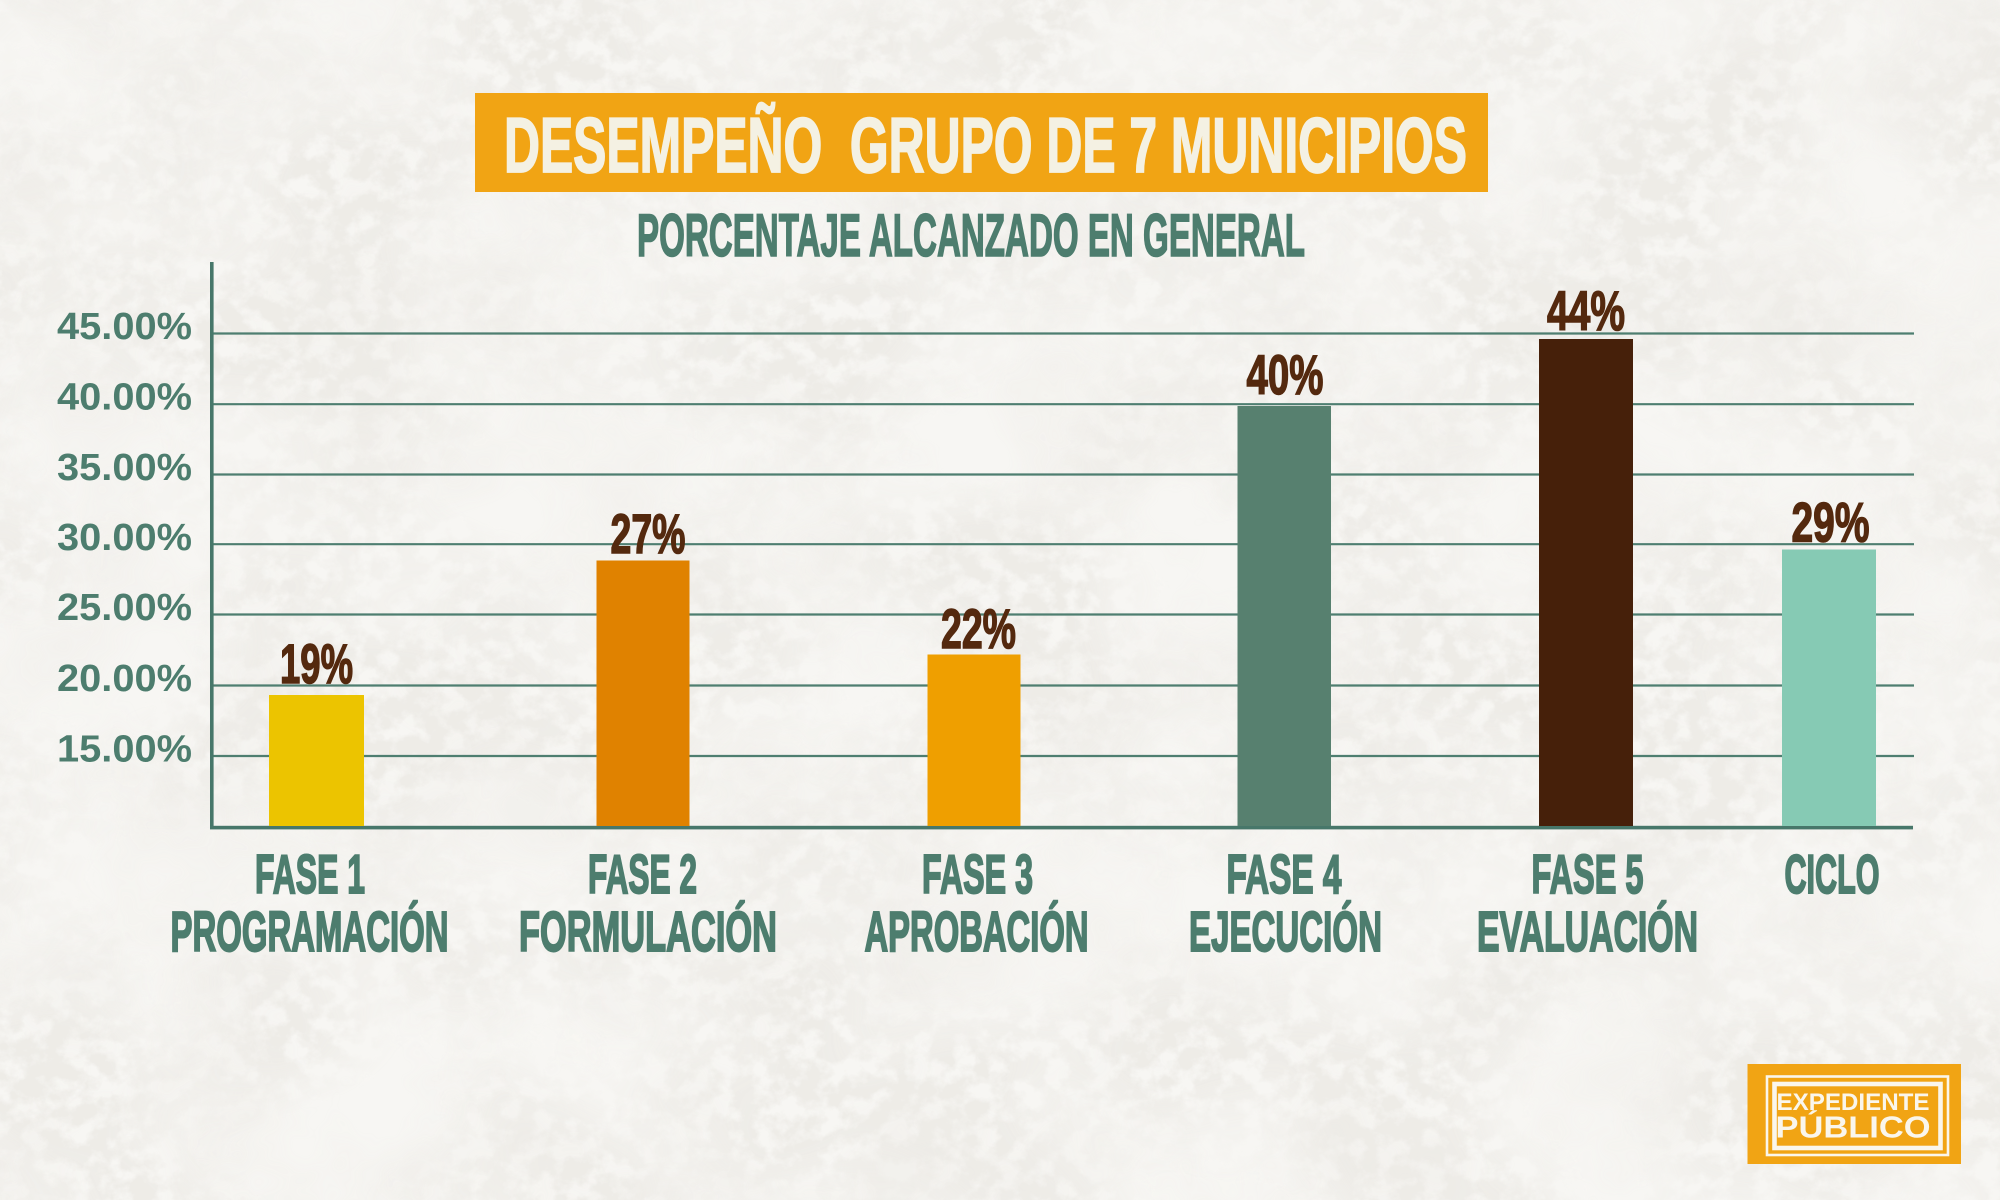 The image size is (2000, 1200). I want to click on svg-text: 40%, so click(1285, 375).